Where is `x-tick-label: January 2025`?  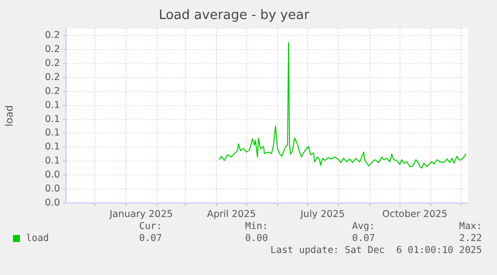
x-tick-label: January 2025 is located at coordinates (140, 214).